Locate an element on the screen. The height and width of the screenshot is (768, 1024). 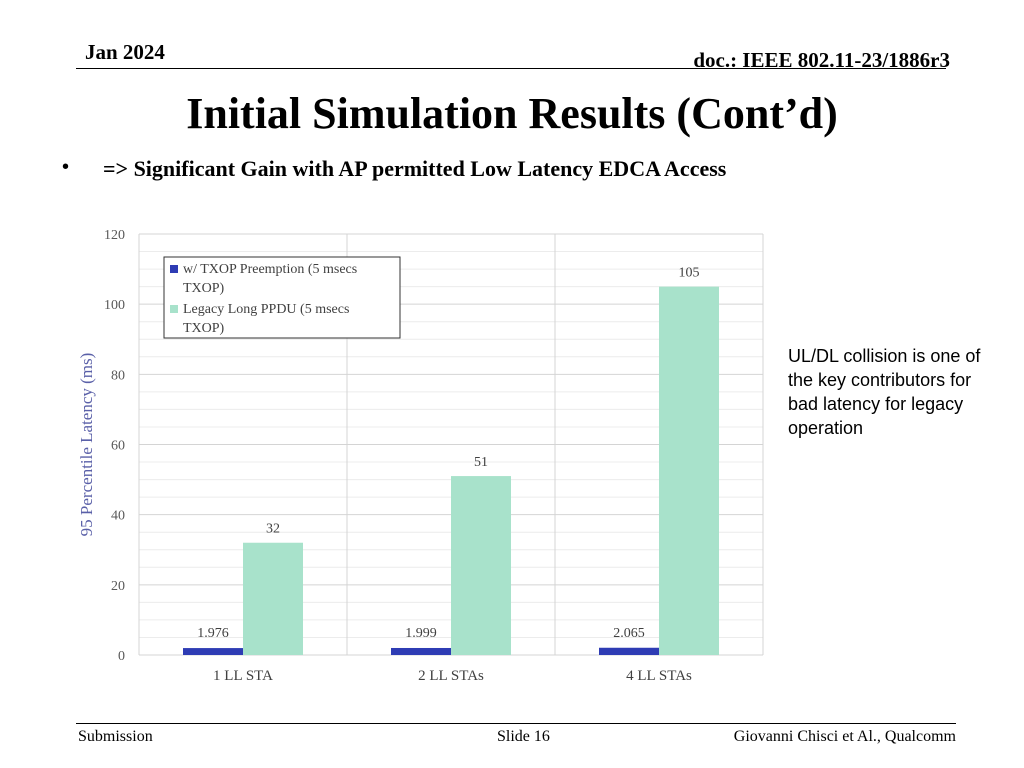
data-label: 51 is located at coordinates (481, 462).